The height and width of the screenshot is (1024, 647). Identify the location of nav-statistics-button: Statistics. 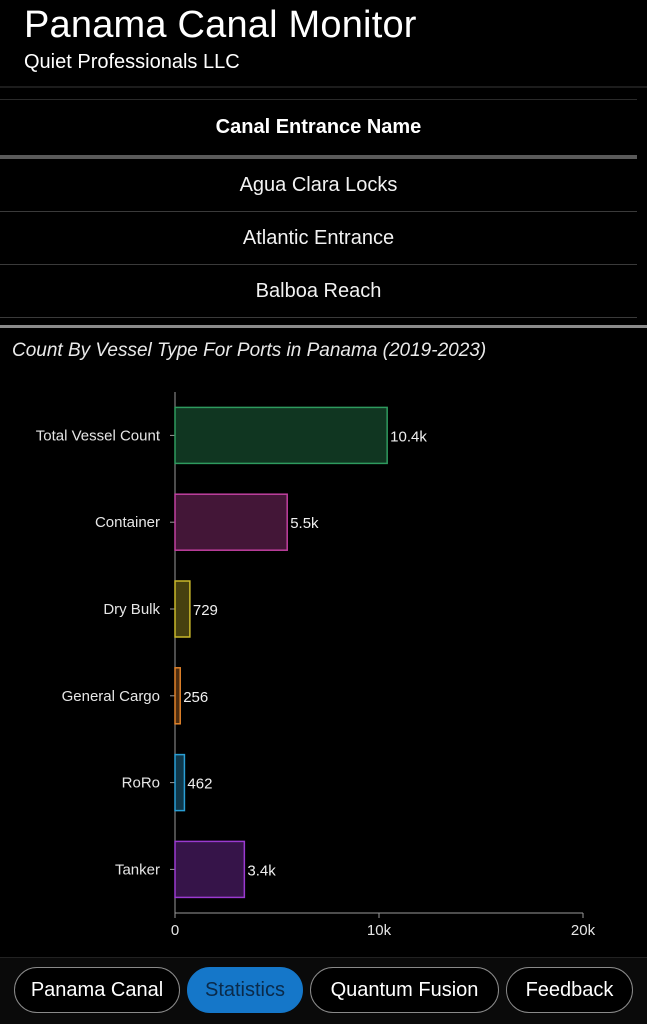
(245, 990).